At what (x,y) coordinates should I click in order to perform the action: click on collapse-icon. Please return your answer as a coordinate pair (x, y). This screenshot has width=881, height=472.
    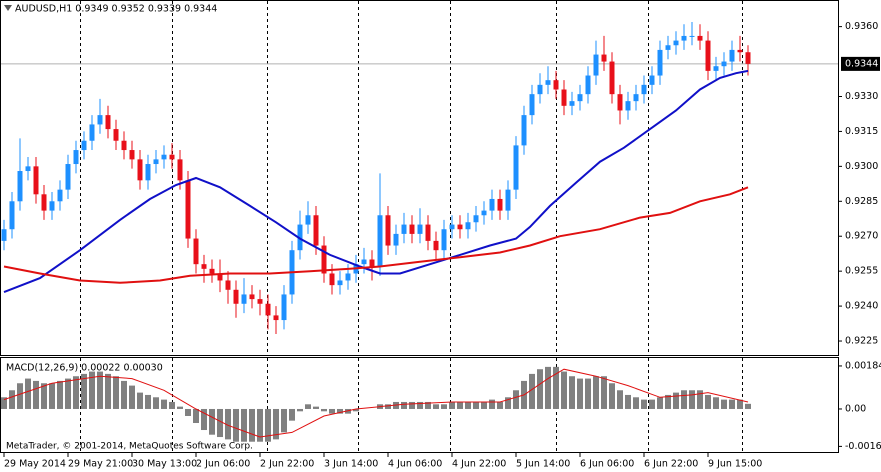
    Looking at the image, I should click on (8, 8).